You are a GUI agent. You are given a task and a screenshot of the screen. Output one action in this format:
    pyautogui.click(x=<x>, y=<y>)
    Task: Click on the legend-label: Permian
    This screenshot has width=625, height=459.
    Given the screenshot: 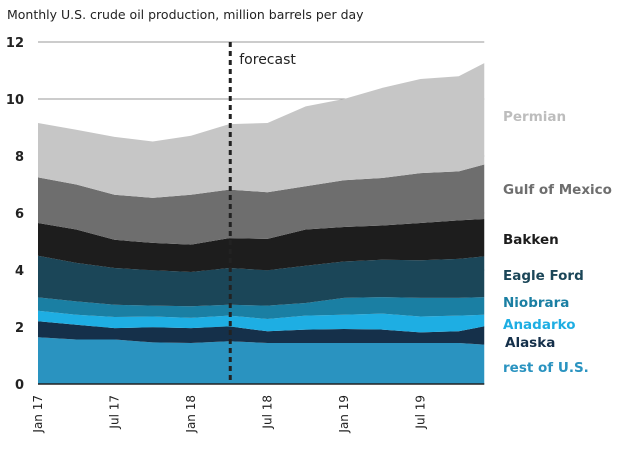 What is the action you would take?
    pyautogui.click(x=534, y=117)
    